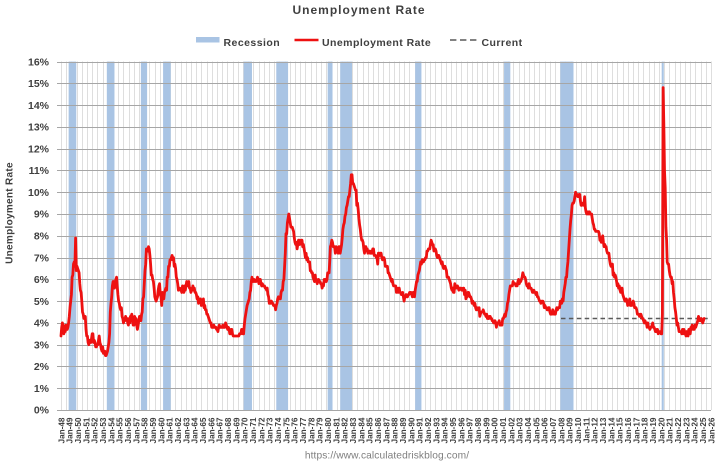 Image resolution: width=720 pixels, height=471 pixels. Describe the element at coordinates (270, 430) in the screenshot. I see `svg-text: Jan-73` at that location.